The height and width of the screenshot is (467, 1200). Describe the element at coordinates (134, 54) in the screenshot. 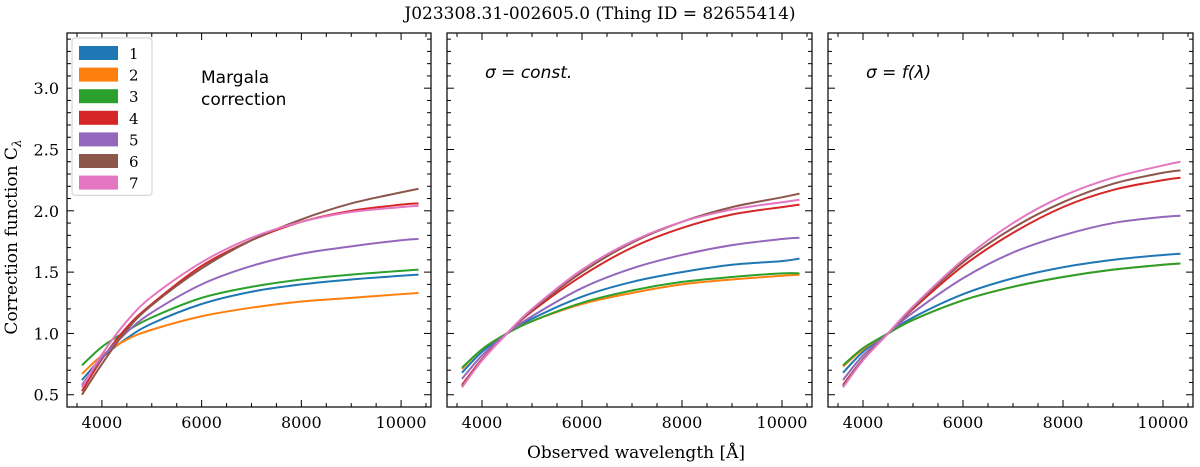

I see `legend-label: 1` at that location.